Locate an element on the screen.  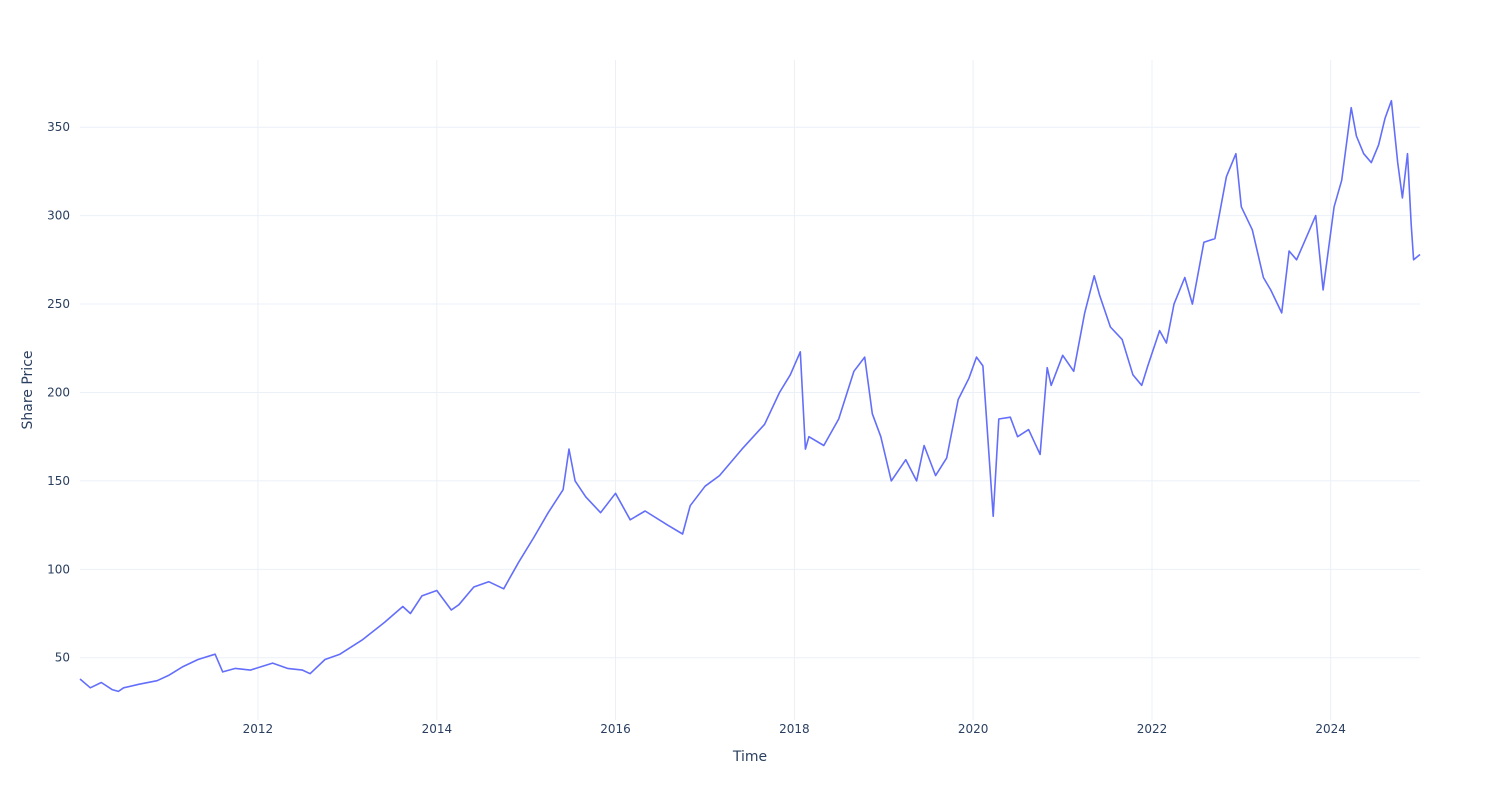
x-tick-label: 2020 is located at coordinates (973, 729).